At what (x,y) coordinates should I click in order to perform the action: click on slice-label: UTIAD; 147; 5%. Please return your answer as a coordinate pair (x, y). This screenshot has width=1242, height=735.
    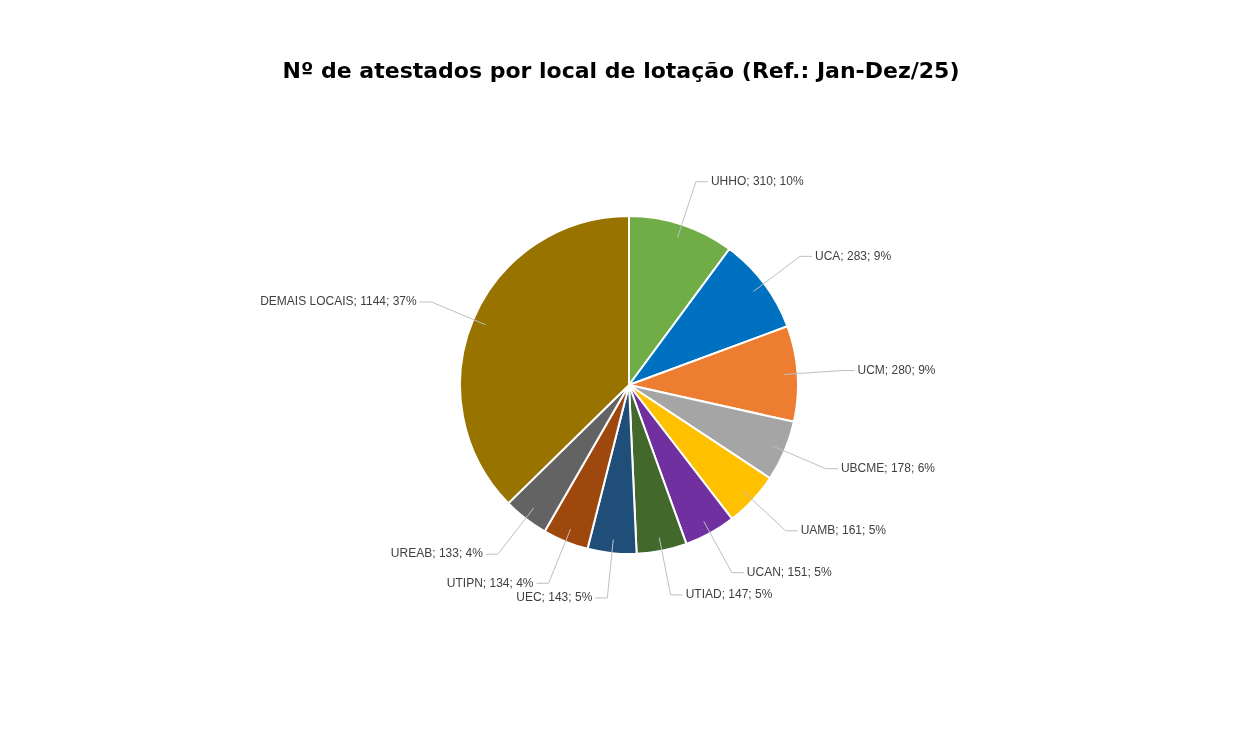
    Looking at the image, I should click on (729, 594).